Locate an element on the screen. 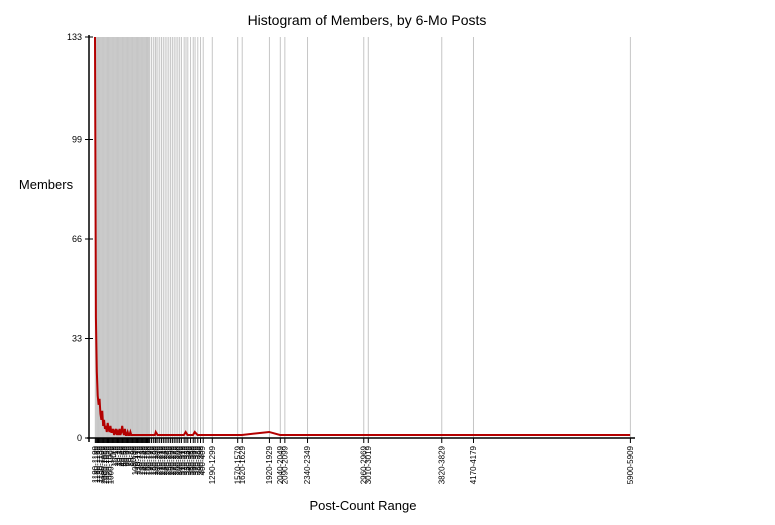 Image resolution: width=775 pixels, height=525 pixels. x-tick-label: 310-319 is located at coordinates (182, 460).